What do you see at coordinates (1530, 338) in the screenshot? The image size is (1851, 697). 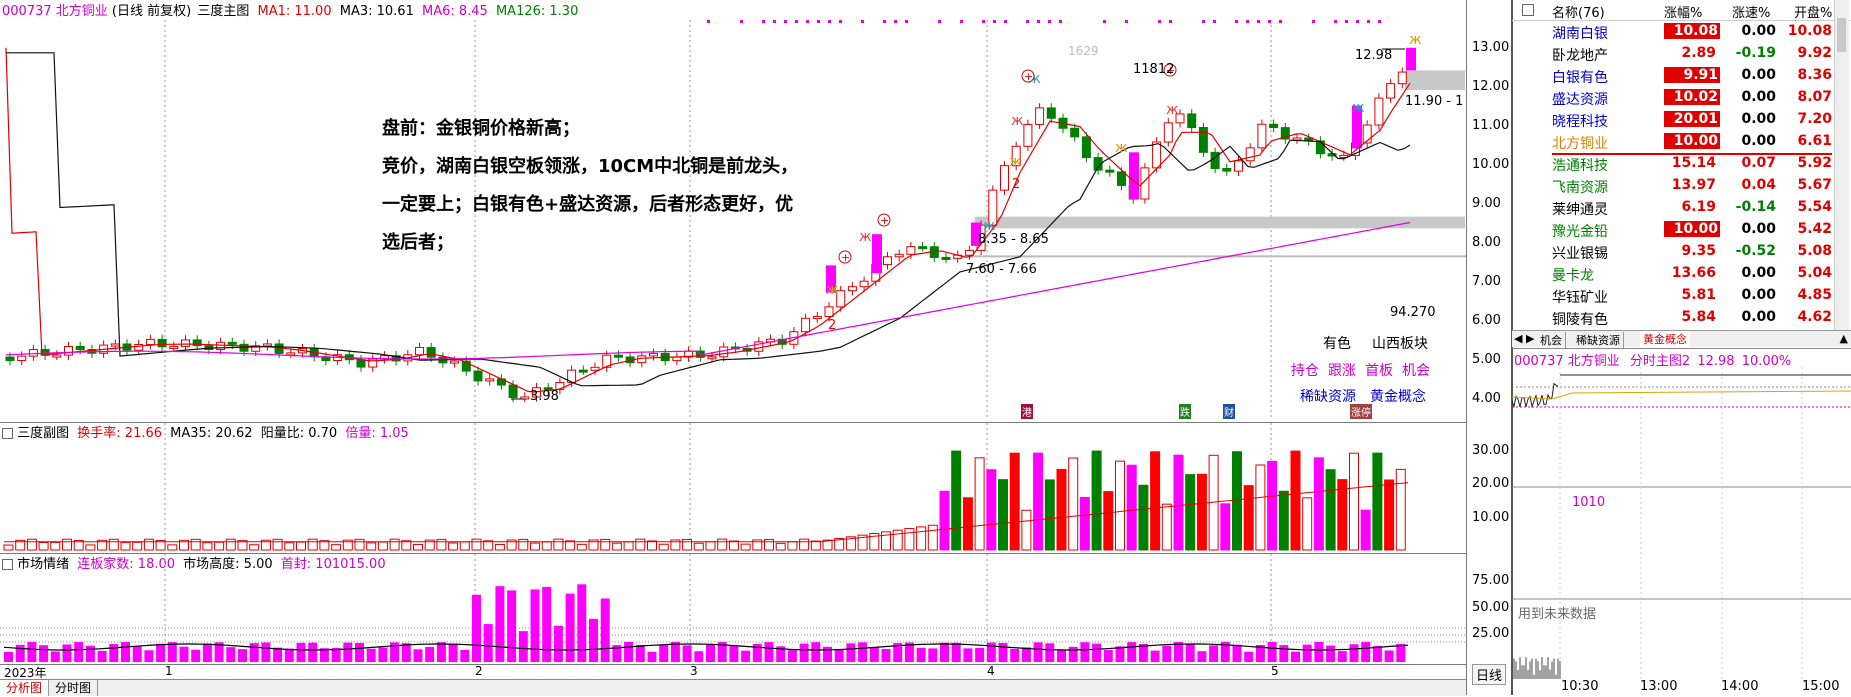 I see `tab-next-icon: ▶` at bounding box center [1530, 338].